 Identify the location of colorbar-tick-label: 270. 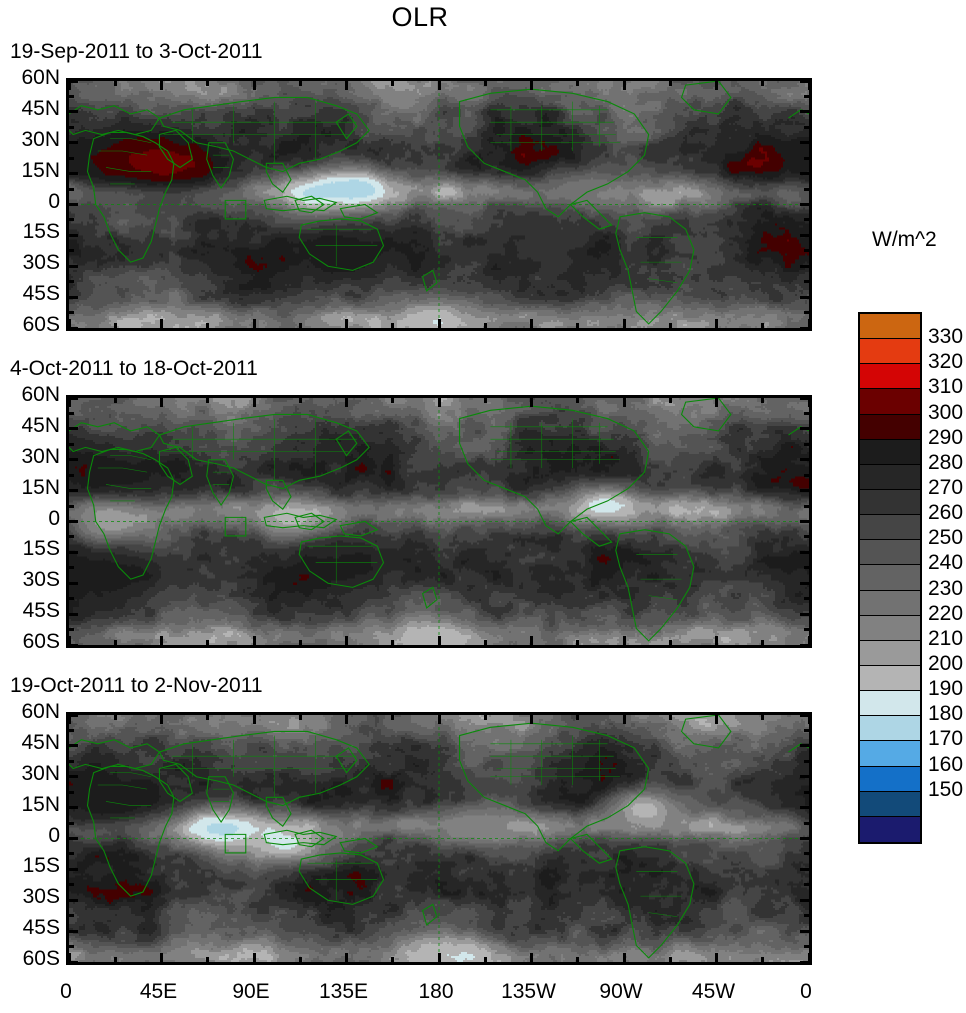
(946, 487).